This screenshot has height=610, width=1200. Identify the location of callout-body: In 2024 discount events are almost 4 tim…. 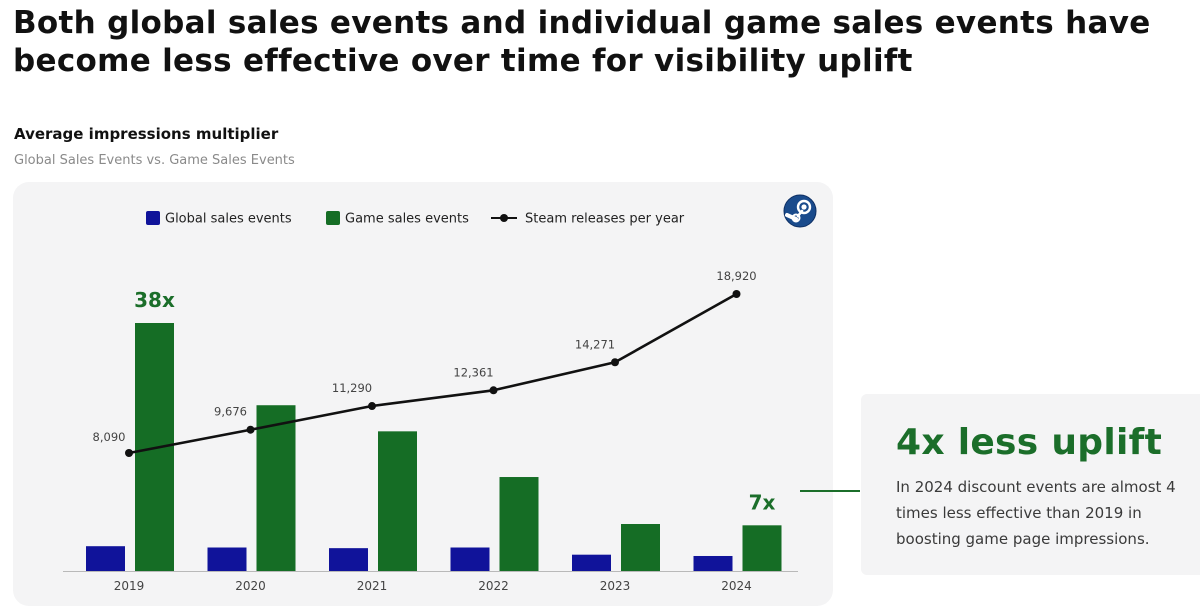
(1036, 513).